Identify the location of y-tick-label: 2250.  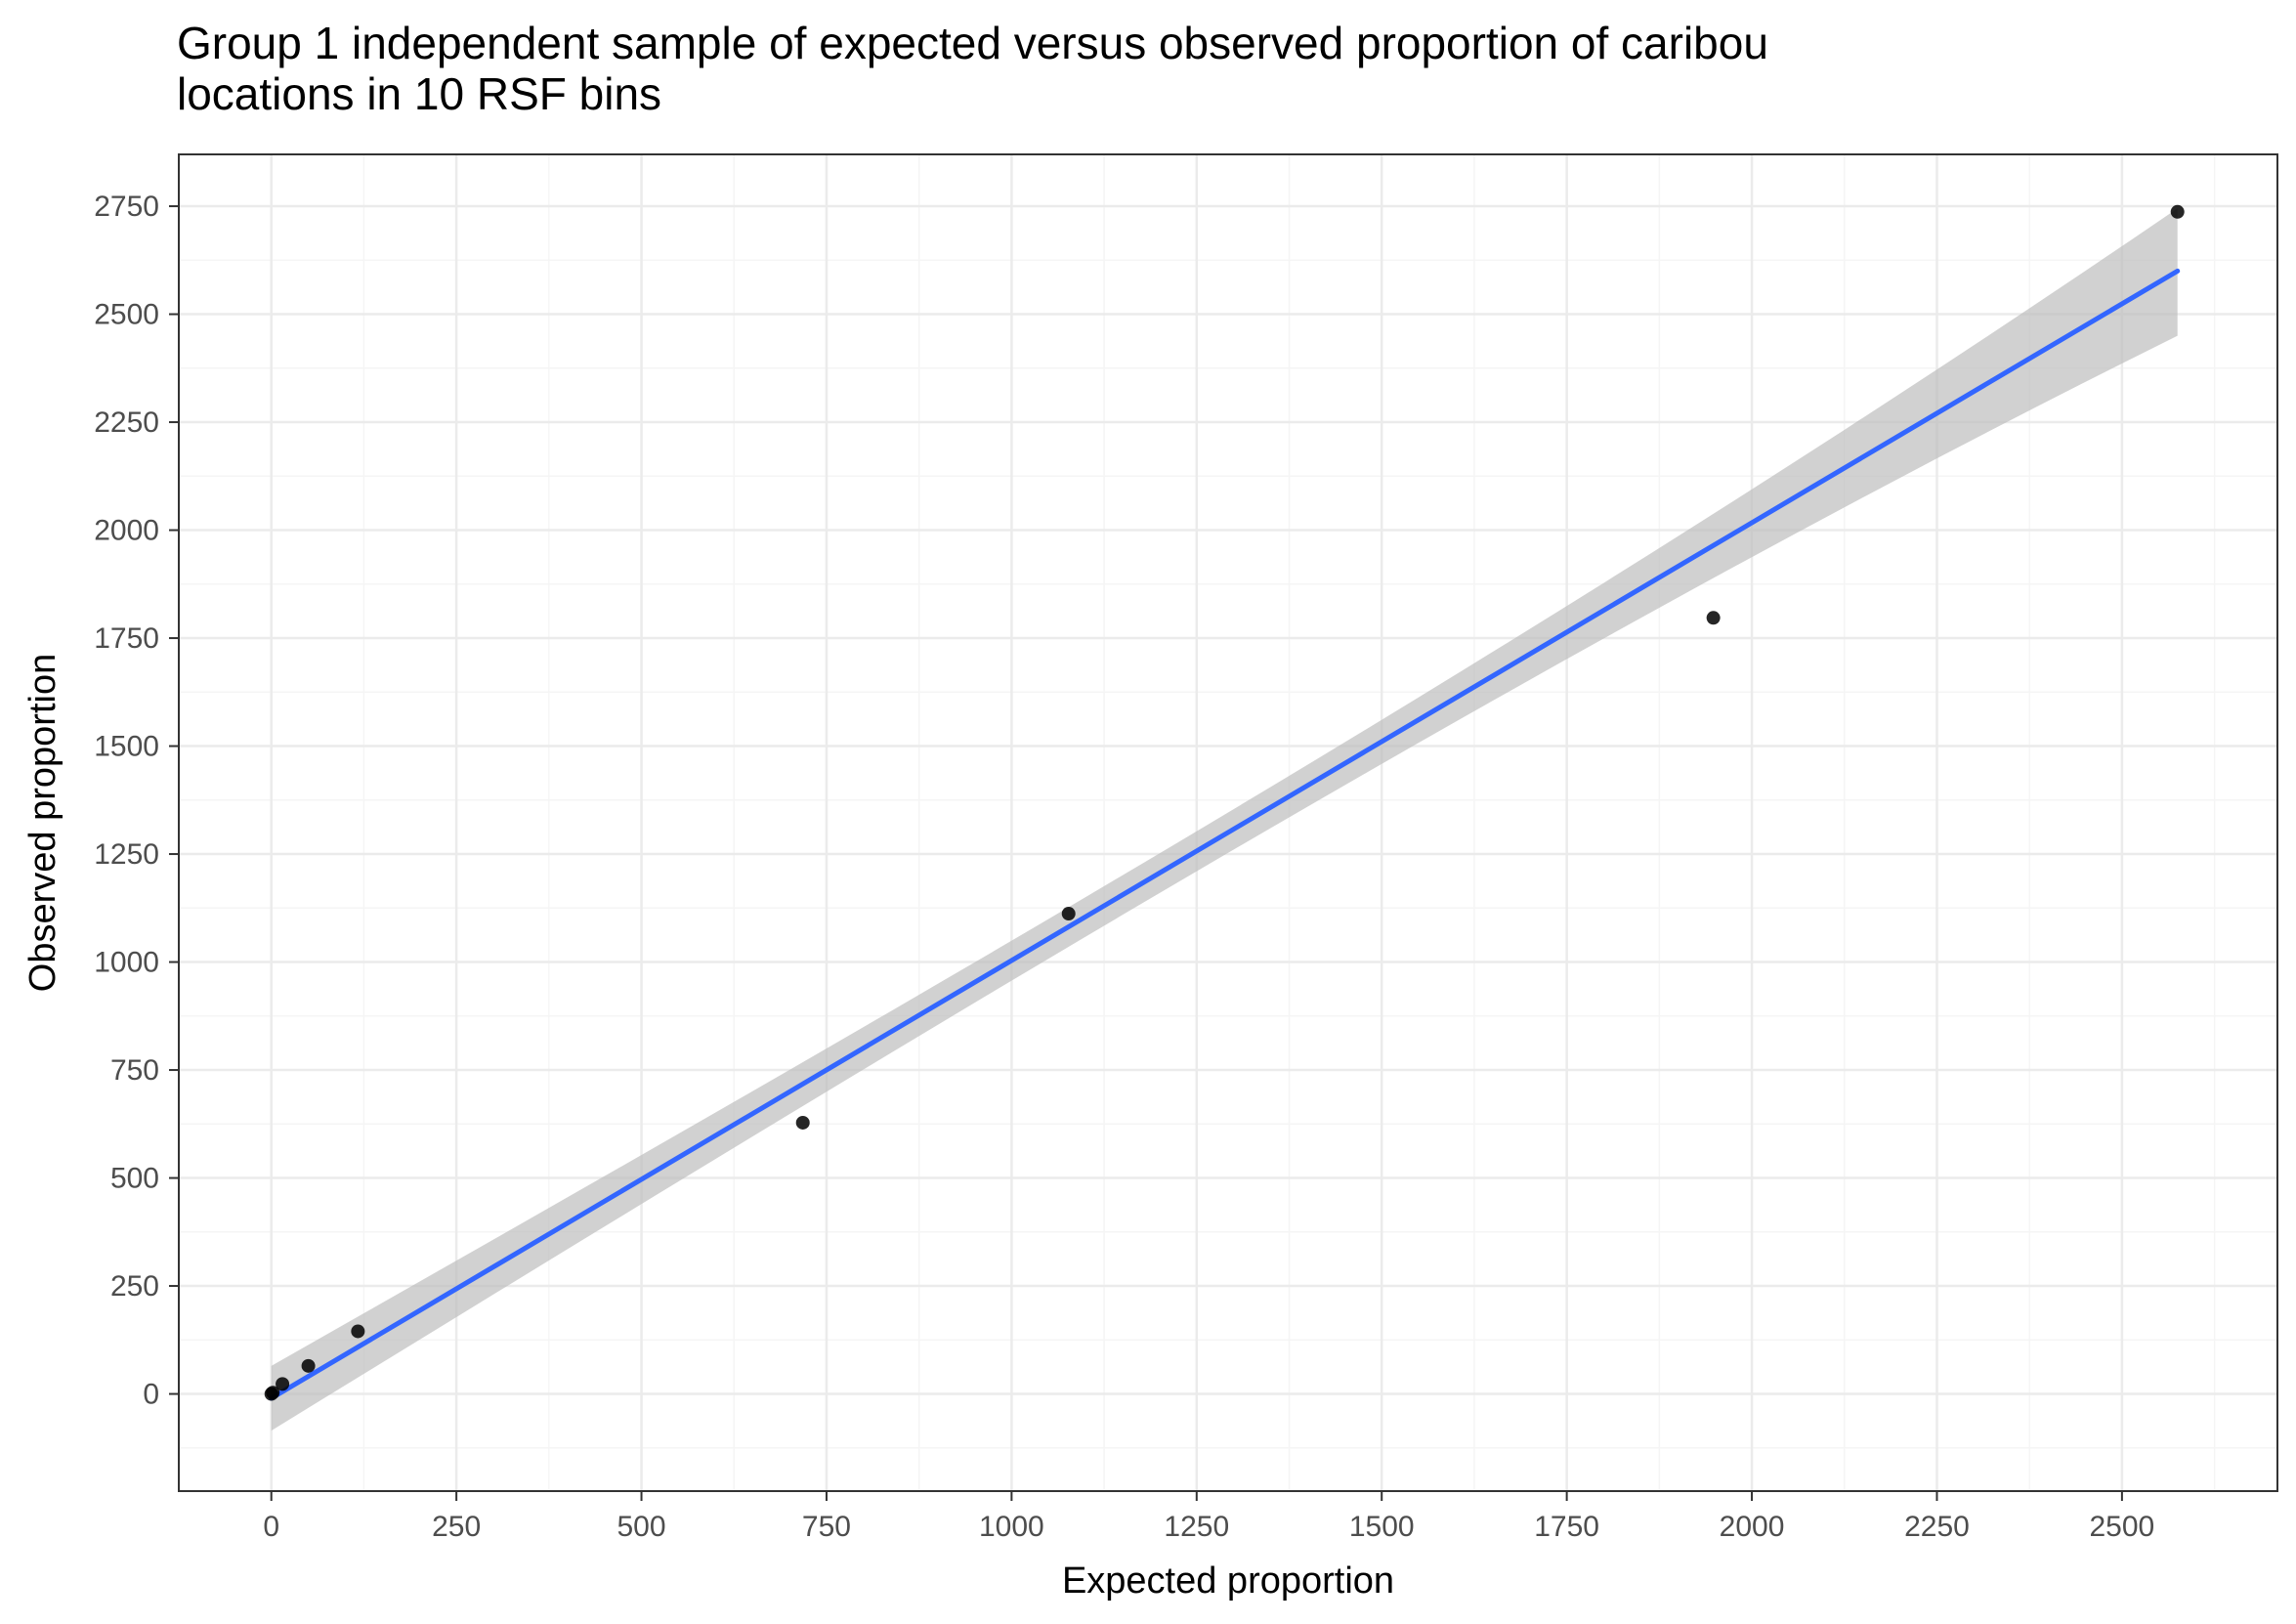
(126, 423).